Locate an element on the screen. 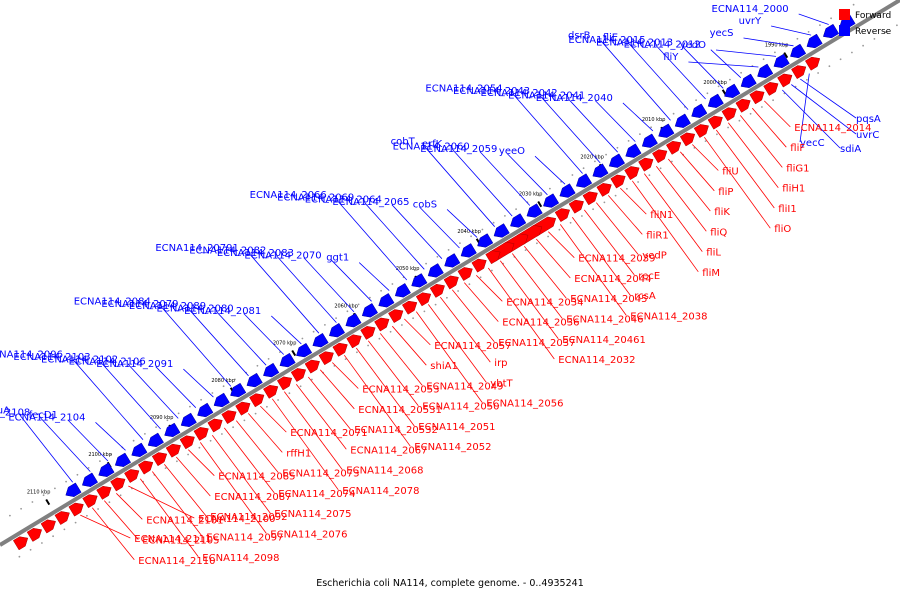 This screenshot has width=900, height=600. reverse-gene-label: uvrY is located at coordinates (750, 21).